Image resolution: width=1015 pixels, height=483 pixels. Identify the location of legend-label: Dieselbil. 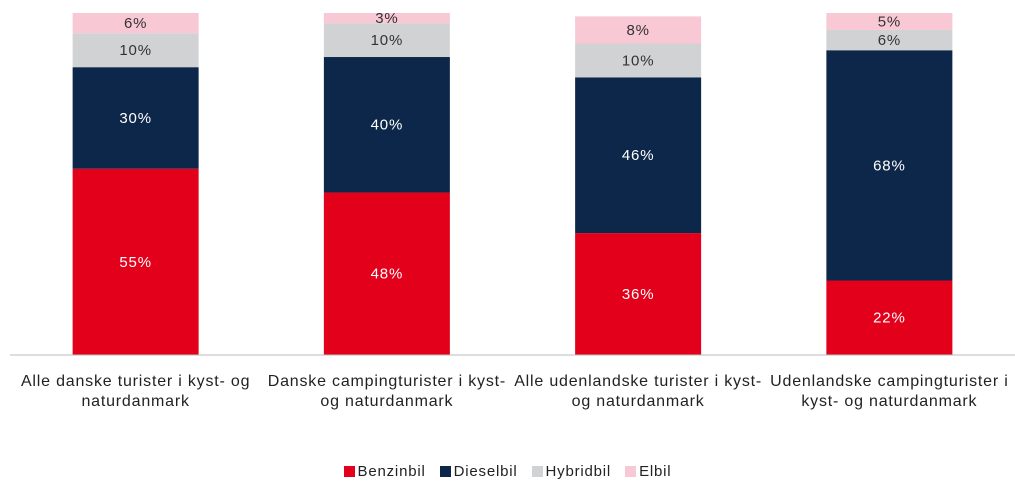
(485, 471).